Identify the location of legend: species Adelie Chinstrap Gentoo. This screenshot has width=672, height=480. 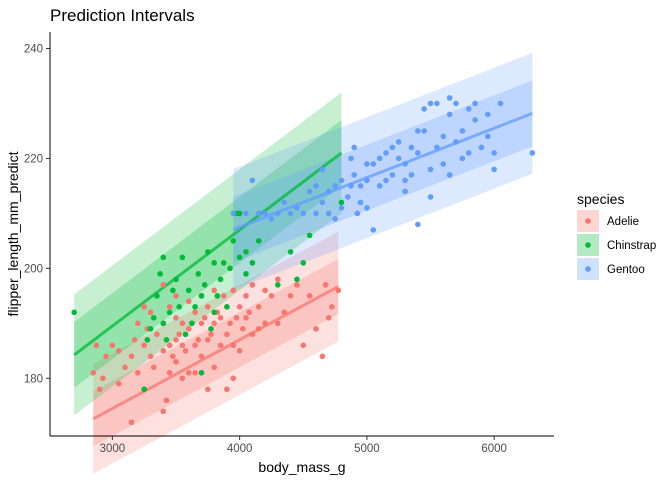
(616, 235).